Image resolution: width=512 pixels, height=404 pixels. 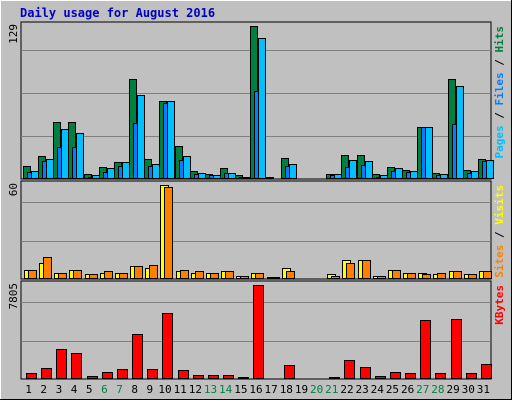 What do you see at coordinates (195, 389) in the screenshot?
I see `day-label-12: 12` at bounding box center [195, 389].